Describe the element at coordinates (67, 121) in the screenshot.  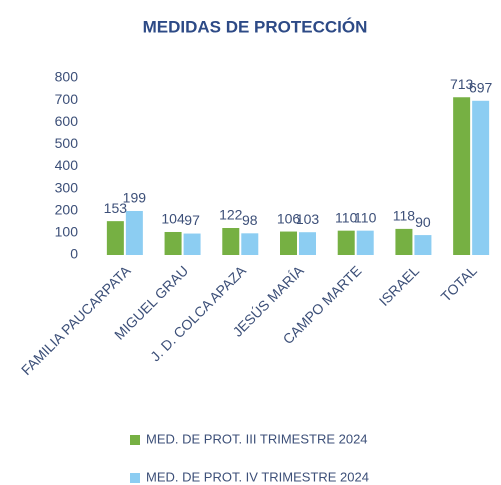
I see `y-tick-label: 600` at that location.